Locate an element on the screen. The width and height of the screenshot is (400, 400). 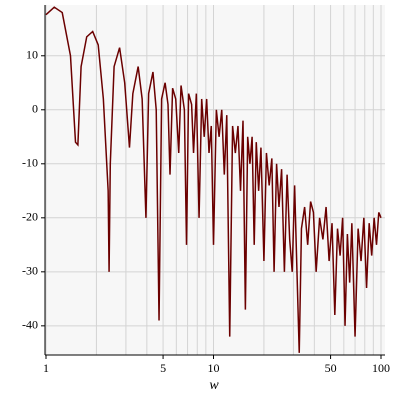
x-tick-label: 5 is located at coordinates (163, 368).